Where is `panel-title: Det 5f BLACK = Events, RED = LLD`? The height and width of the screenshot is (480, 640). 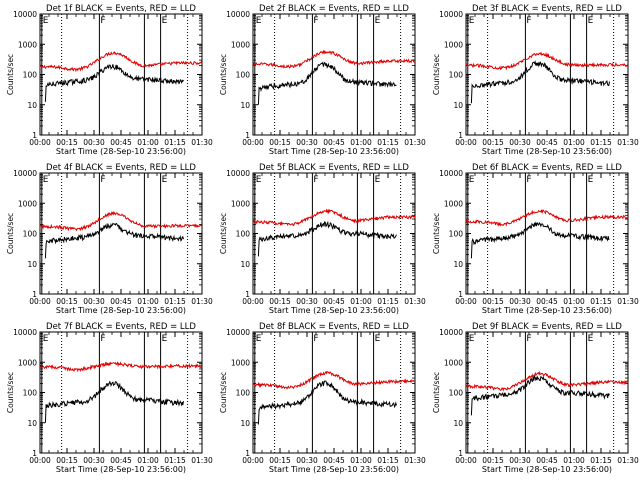
panel-title: Det 5f BLACK = Events, RED = LLD is located at coordinates (334, 168).